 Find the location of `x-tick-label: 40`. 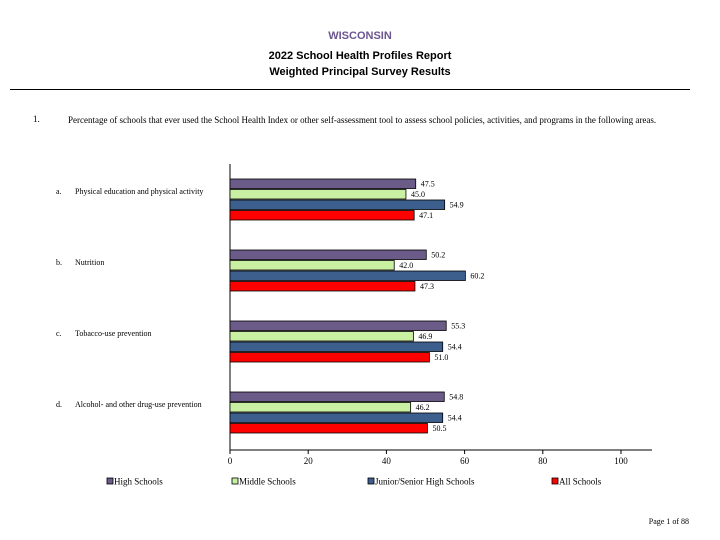

x-tick-label: 40 is located at coordinates (387, 461).